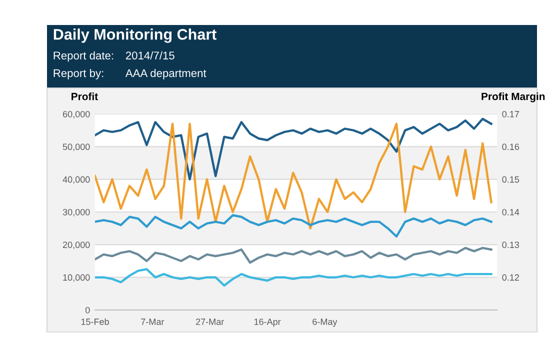 The width and height of the screenshot is (554, 342). Describe the element at coordinates (152, 321) in the screenshot. I see `x-tick-label: 7-Mar` at that location.